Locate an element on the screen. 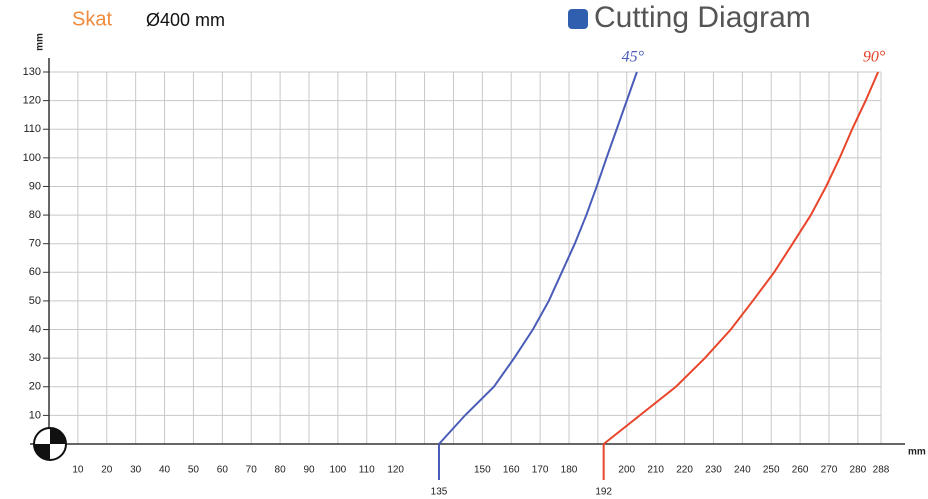  x-tick-label: 90 is located at coordinates (309, 470).